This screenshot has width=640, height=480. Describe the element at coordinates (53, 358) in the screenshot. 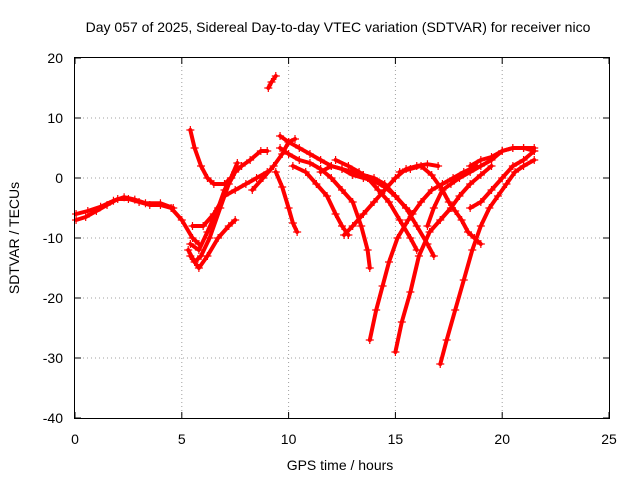

I see `y-tick-label: -30` at that location.